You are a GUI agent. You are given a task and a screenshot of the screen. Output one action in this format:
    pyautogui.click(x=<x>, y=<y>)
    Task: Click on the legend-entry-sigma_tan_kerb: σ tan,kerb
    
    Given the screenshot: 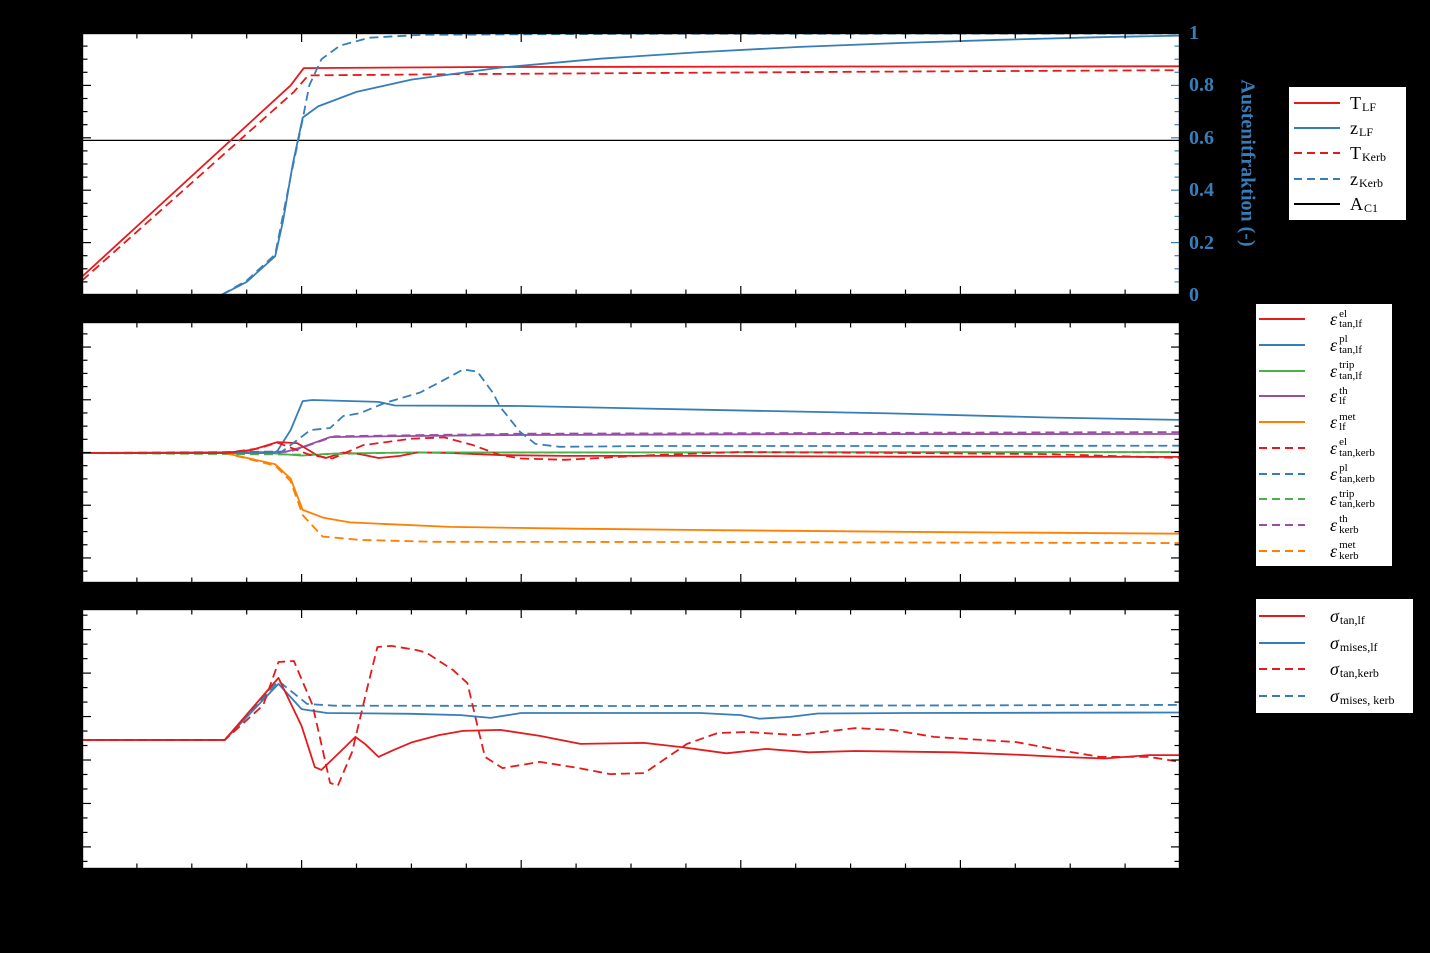 What is the action you would take?
    pyautogui.click(x=1334, y=670)
    